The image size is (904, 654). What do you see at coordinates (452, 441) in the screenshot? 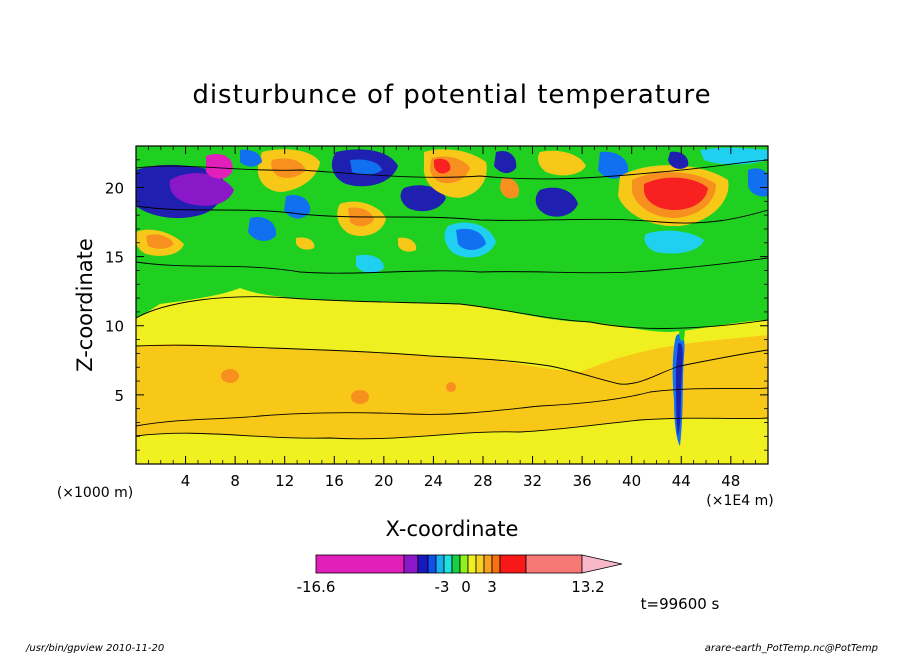
I see `field-band-lower-yellow` at bounding box center [452, 441].